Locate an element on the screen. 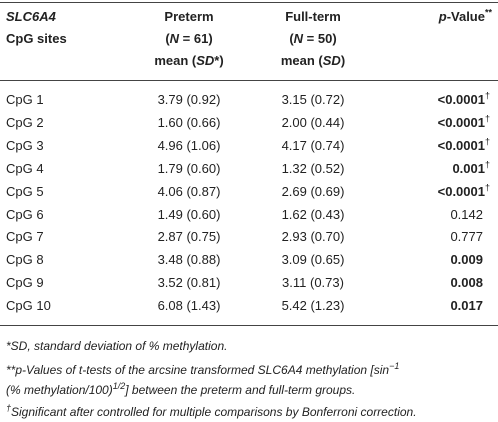 This screenshot has height=422, width=498. cell-site: CpG 6 is located at coordinates (25, 214).